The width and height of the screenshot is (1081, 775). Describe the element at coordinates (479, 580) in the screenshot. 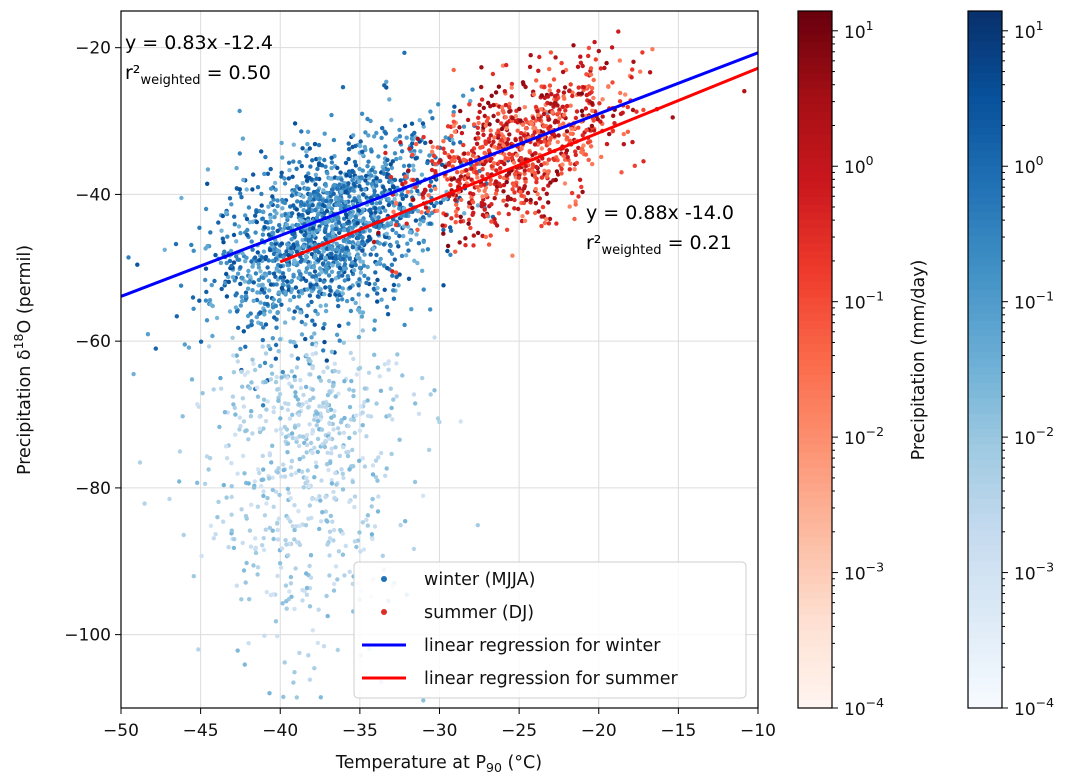

I see `legend-winter-label: winter (MJJA)` at that location.